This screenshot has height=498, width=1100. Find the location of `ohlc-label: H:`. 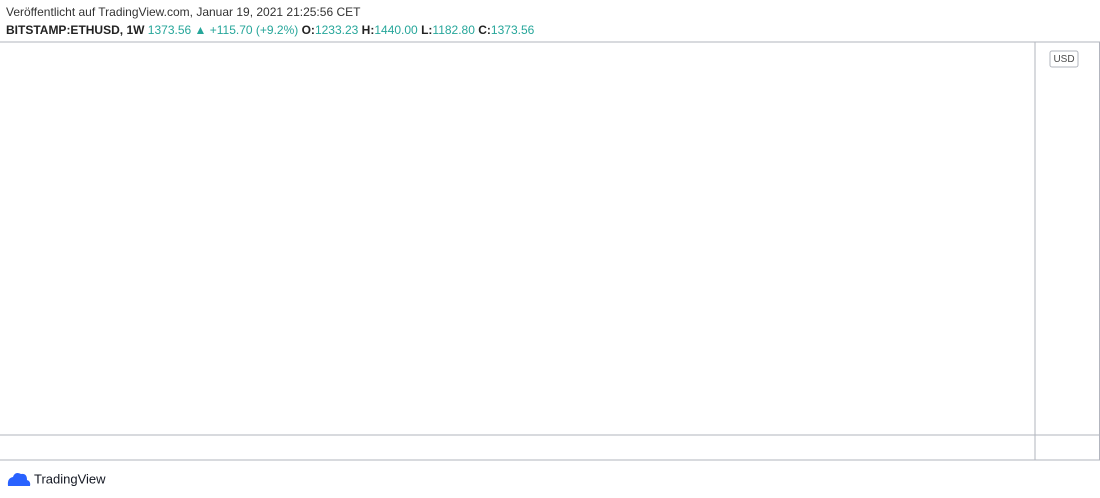

ohlc-label: H: is located at coordinates (368, 30).